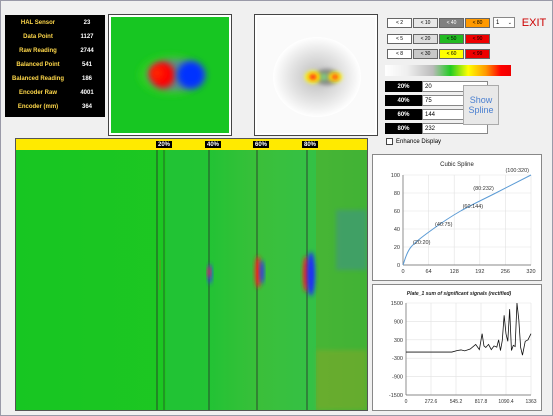  What do you see at coordinates (455, 128) in the screenshot?
I see `threshold-input-80: 232` at bounding box center [455, 128].